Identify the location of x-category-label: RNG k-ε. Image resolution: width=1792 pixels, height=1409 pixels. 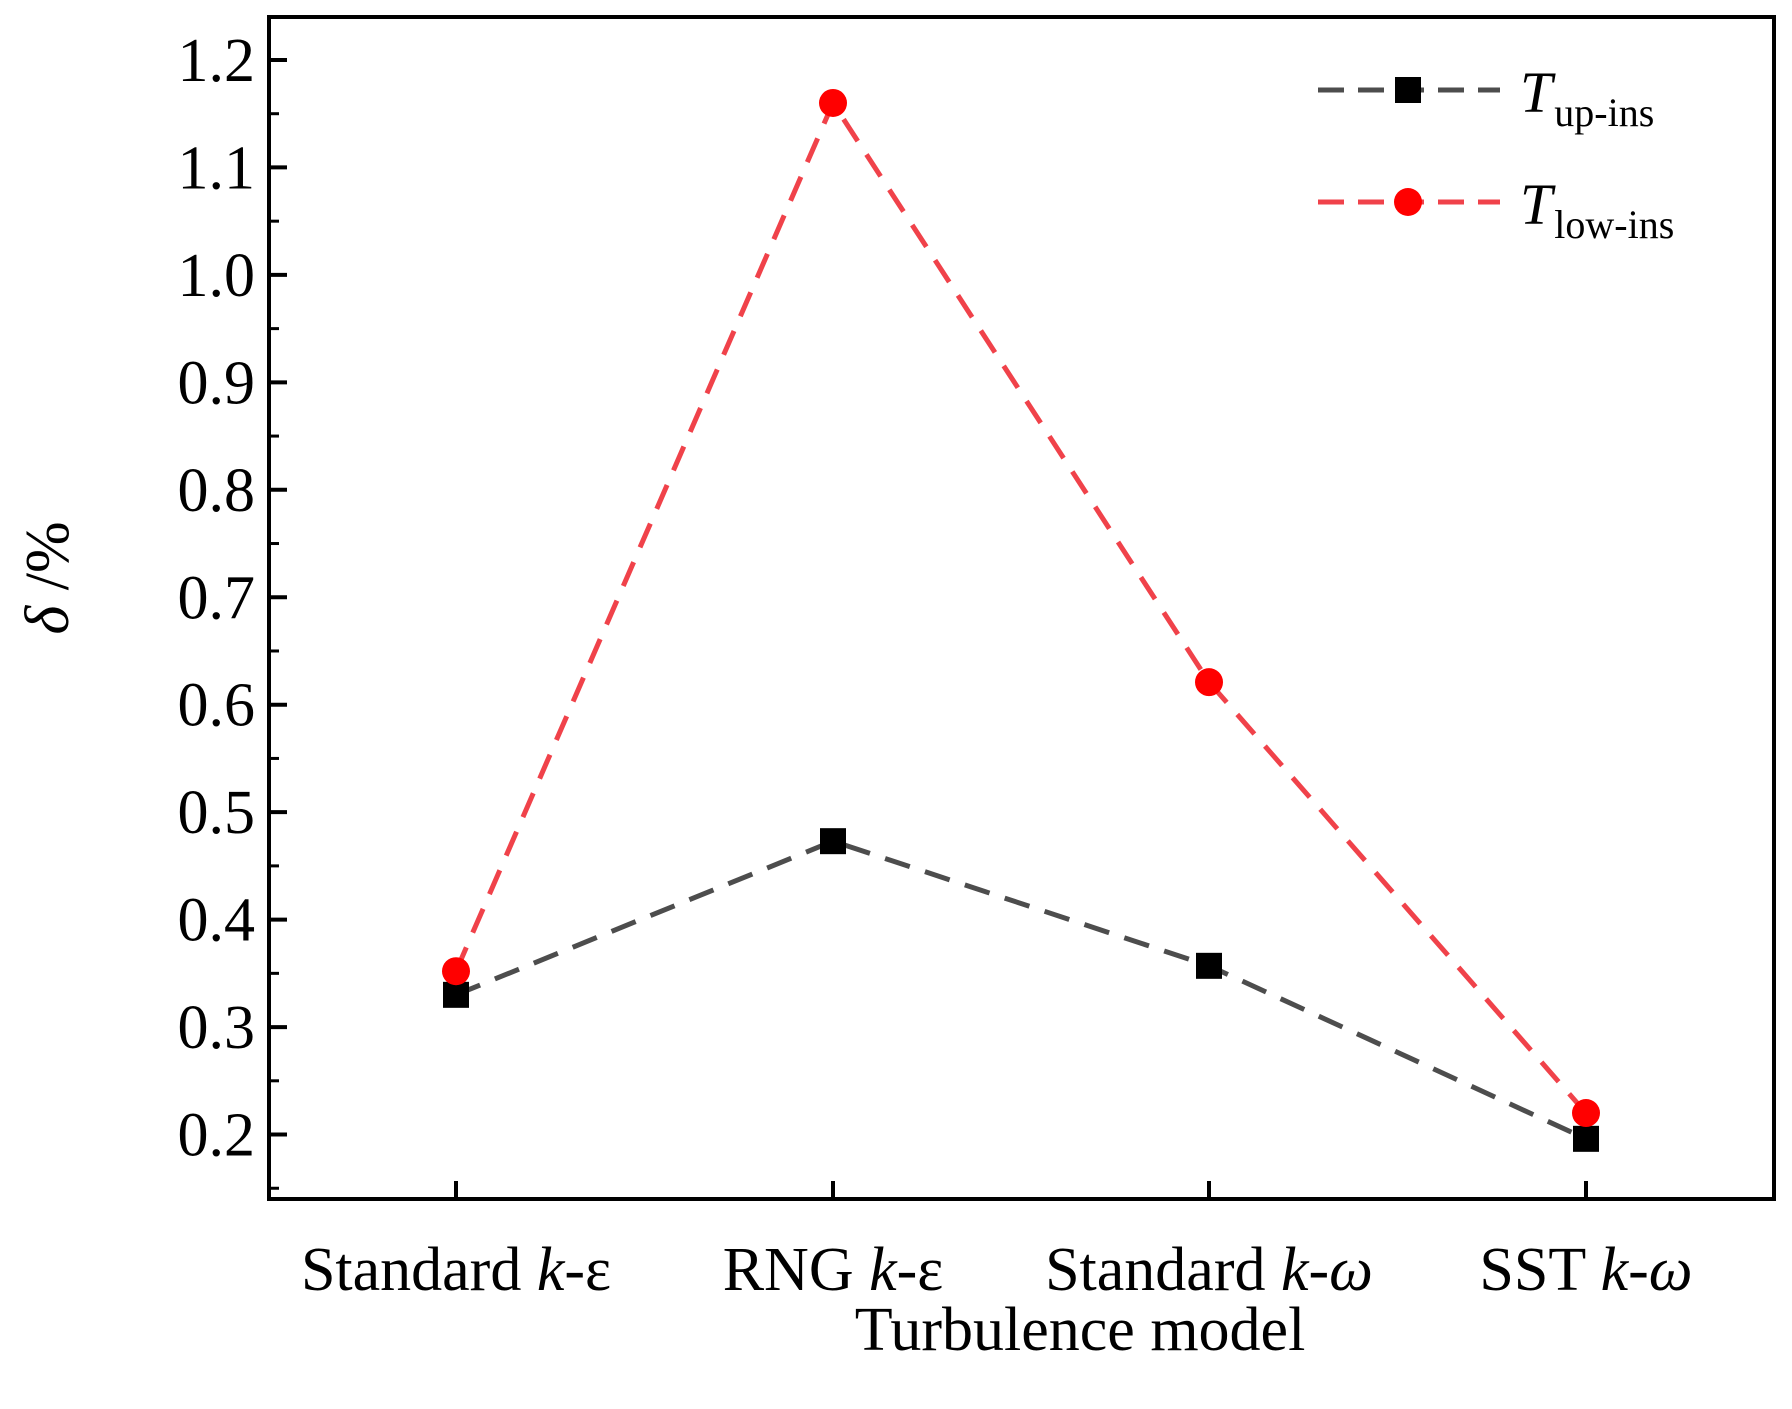
(833, 1270).